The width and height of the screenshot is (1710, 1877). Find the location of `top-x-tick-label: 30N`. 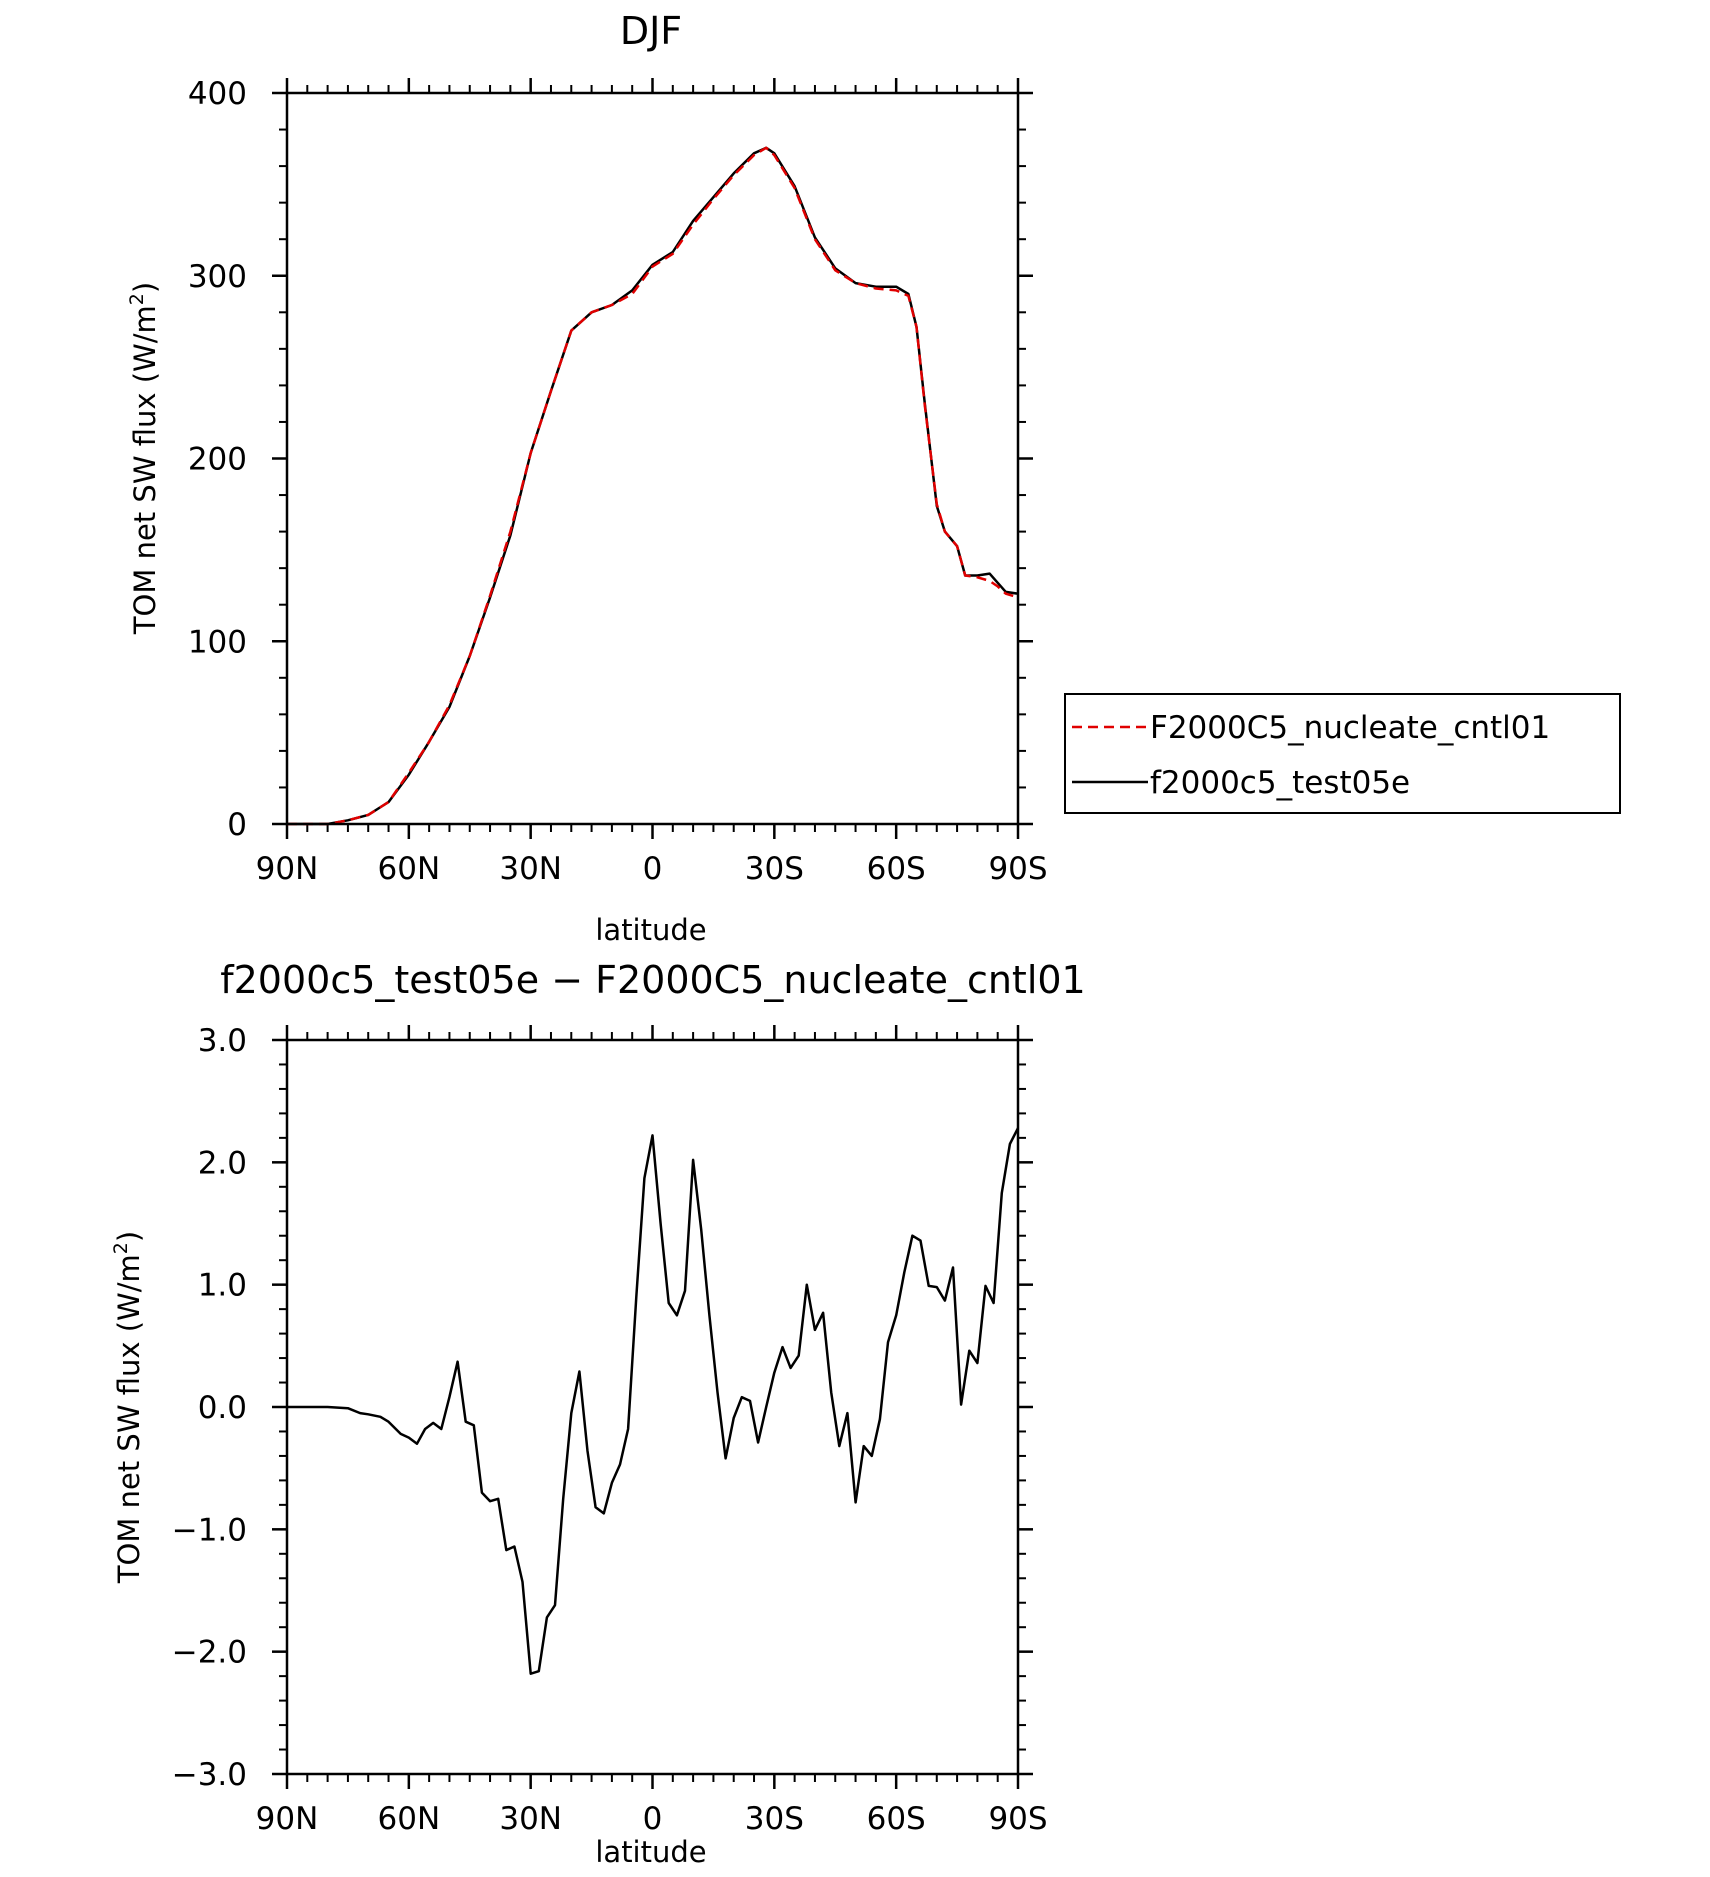

top-x-tick-label: 30N is located at coordinates (530, 869).